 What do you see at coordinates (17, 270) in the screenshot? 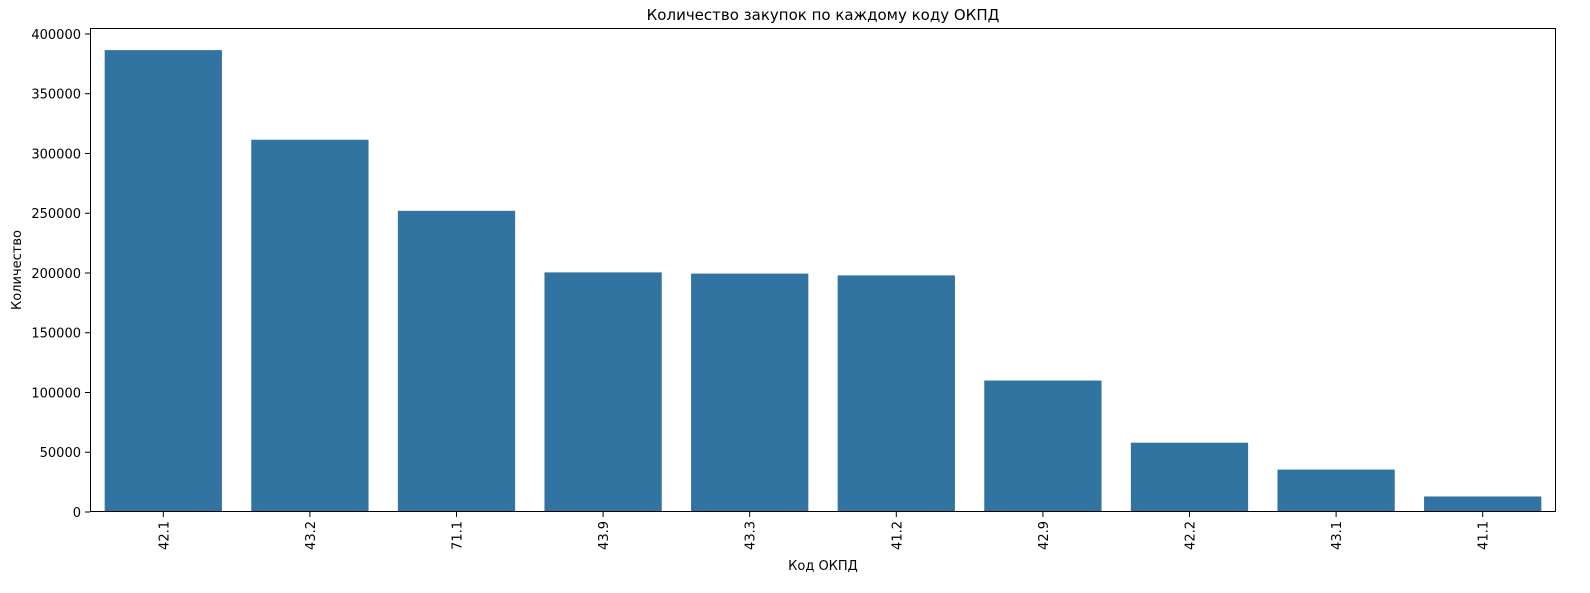
I see `y-axis-label: Количество` at bounding box center [17, 270].